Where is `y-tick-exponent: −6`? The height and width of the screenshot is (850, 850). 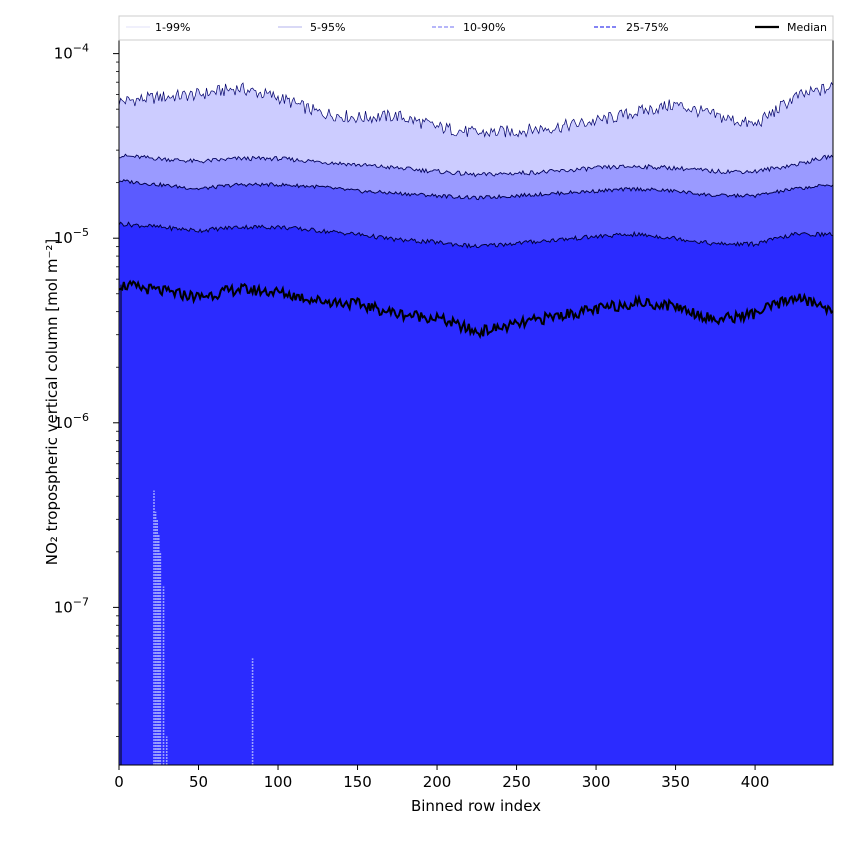 y-tick-exponent: −6 is located at coordinates (81, 417).